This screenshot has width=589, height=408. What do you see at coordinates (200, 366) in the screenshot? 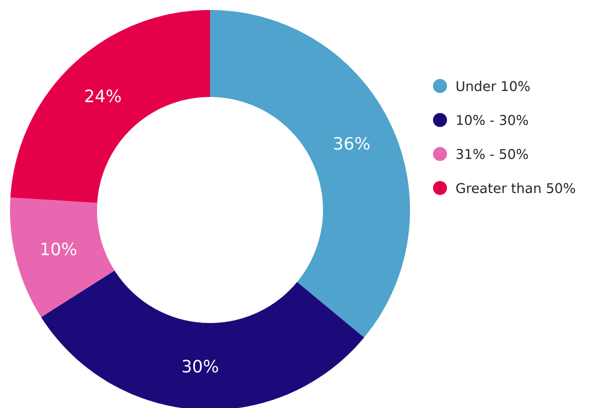
I see `data-label: 30%` at bounding box center [200, 366].